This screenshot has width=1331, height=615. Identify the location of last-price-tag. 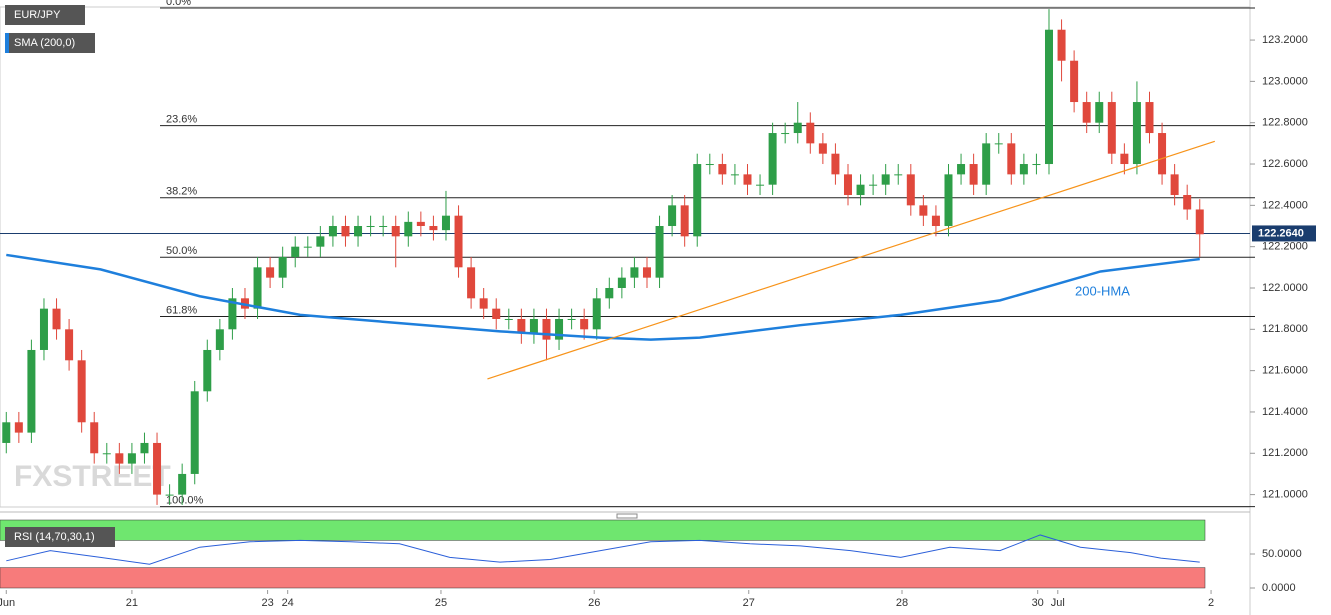
(1284, 233).